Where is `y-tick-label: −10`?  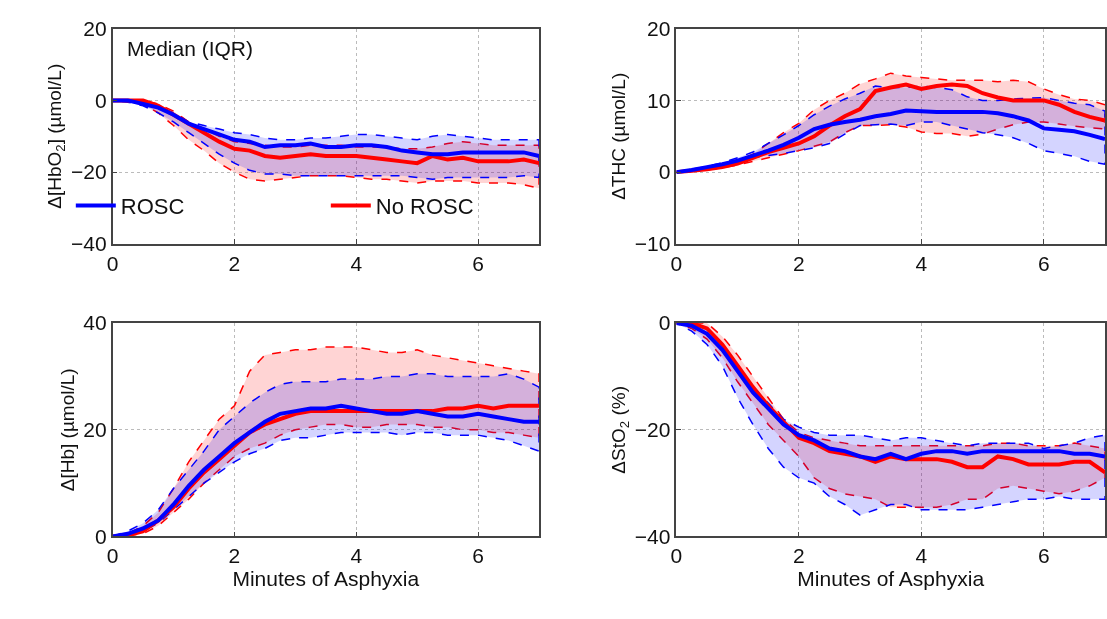 y-tick-label: −10 is located at coordinates (652, 244).